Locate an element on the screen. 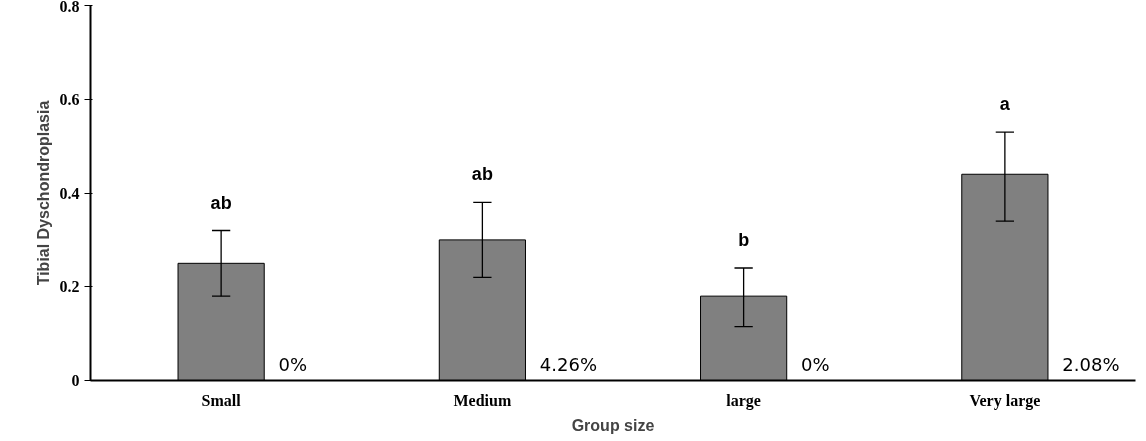 This screenshot has width=1146, height=441. y-tick-label: 0.2 is located at coordinates (69, 287).